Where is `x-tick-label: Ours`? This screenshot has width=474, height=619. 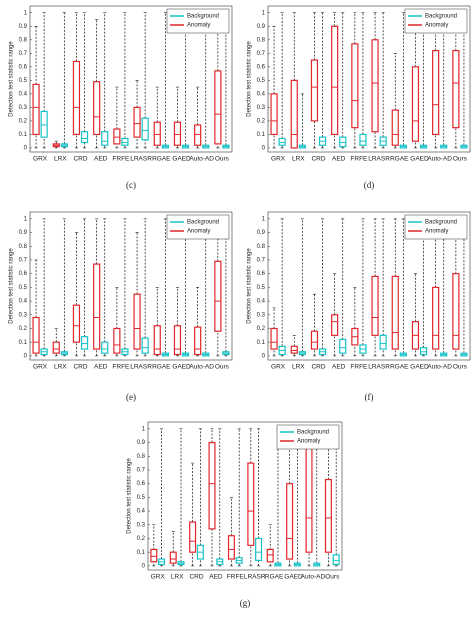 x-tick-label: Ours is located at coordinates (460, 367).